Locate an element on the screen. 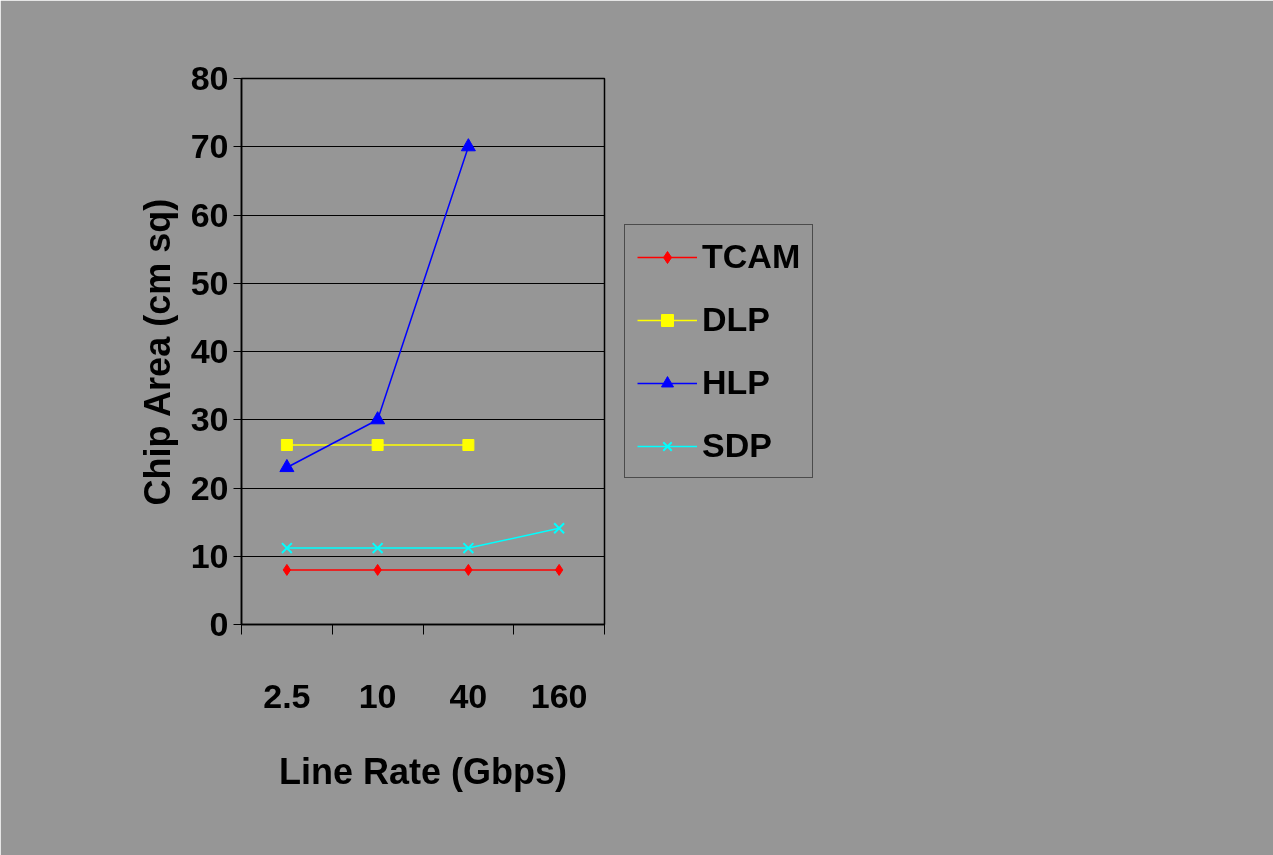 Image resolution: width=1273 pixels, height=855 pixels. y-tick-label: 0 is located at coordinates (219, 624).